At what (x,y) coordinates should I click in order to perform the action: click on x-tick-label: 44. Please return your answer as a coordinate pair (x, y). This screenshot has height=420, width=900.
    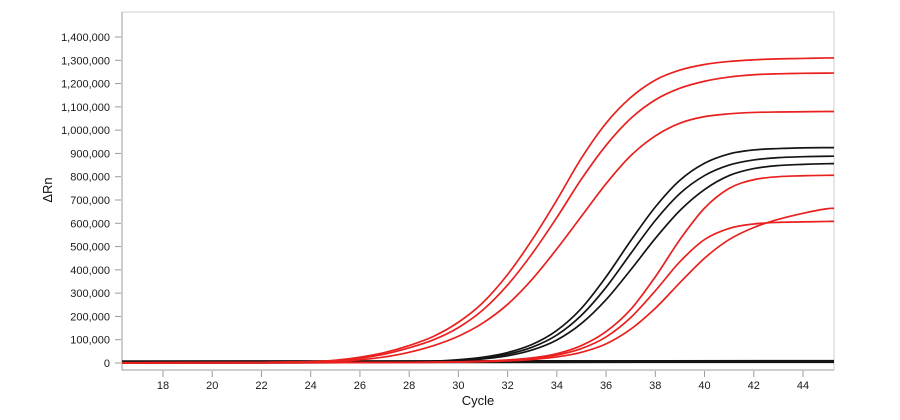
    Looking at the image, I should click on (803, 386).